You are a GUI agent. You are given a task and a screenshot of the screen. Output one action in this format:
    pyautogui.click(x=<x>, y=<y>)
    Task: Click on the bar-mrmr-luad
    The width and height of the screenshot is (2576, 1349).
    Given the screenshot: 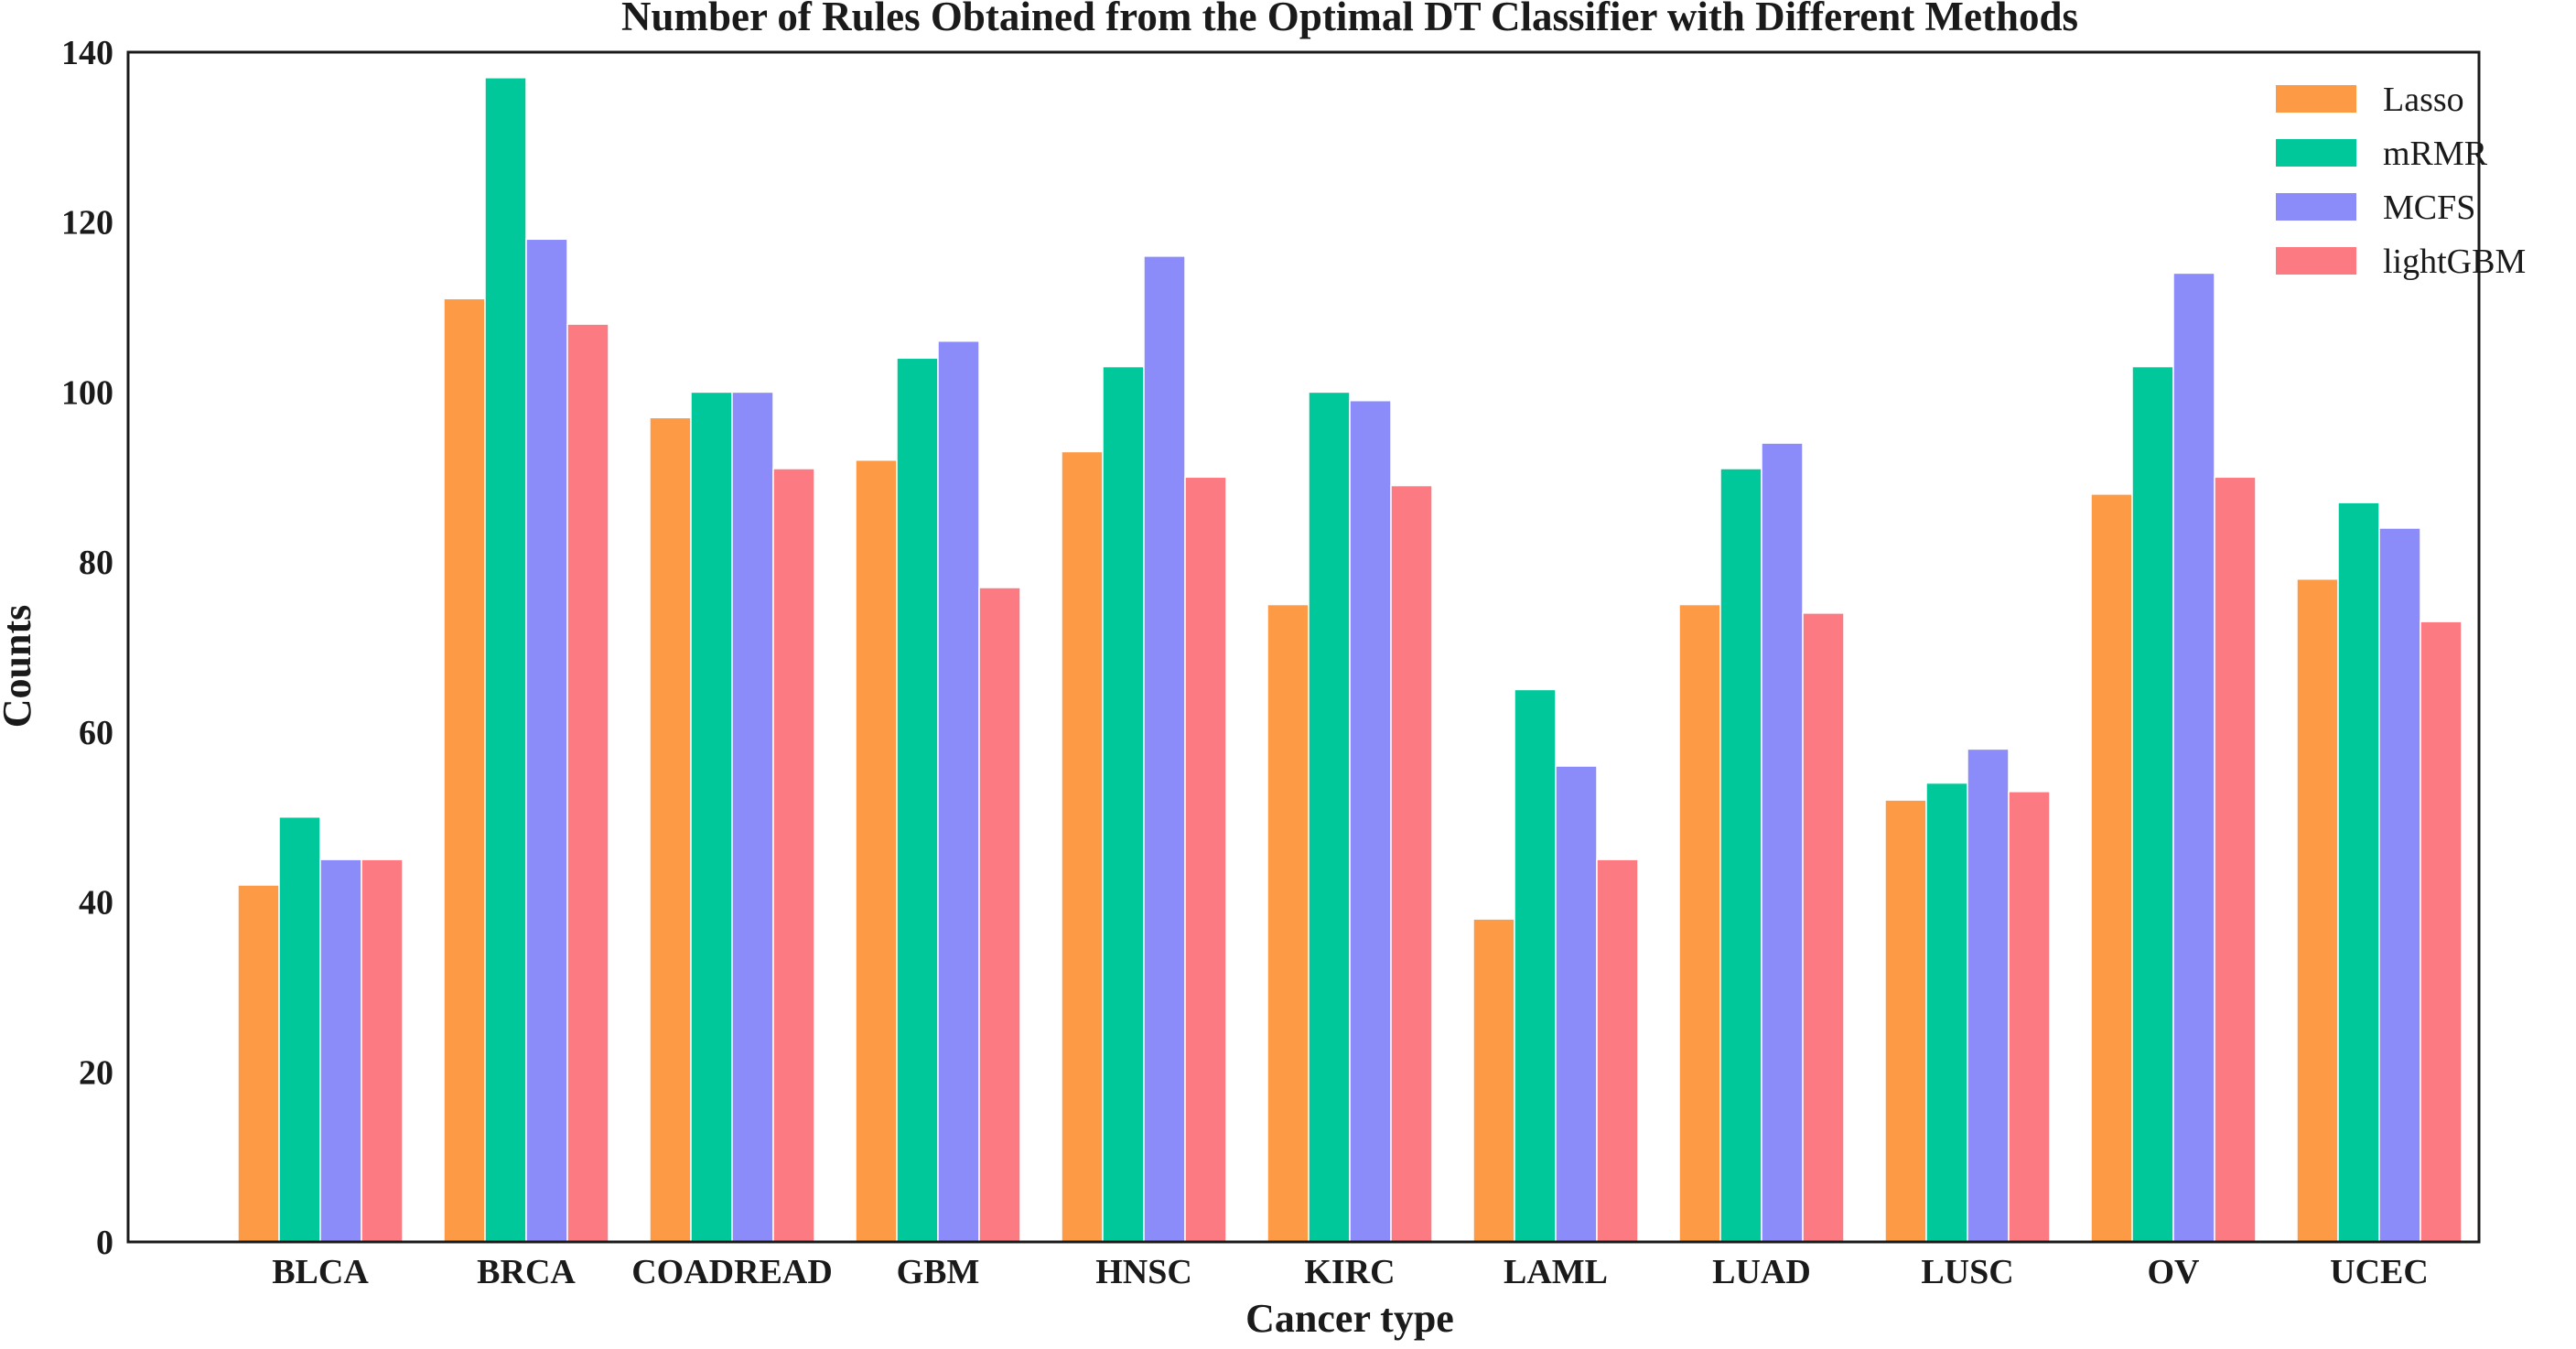 What is the action you would take?
    pyautogui.click(x=1740, y=855)
    